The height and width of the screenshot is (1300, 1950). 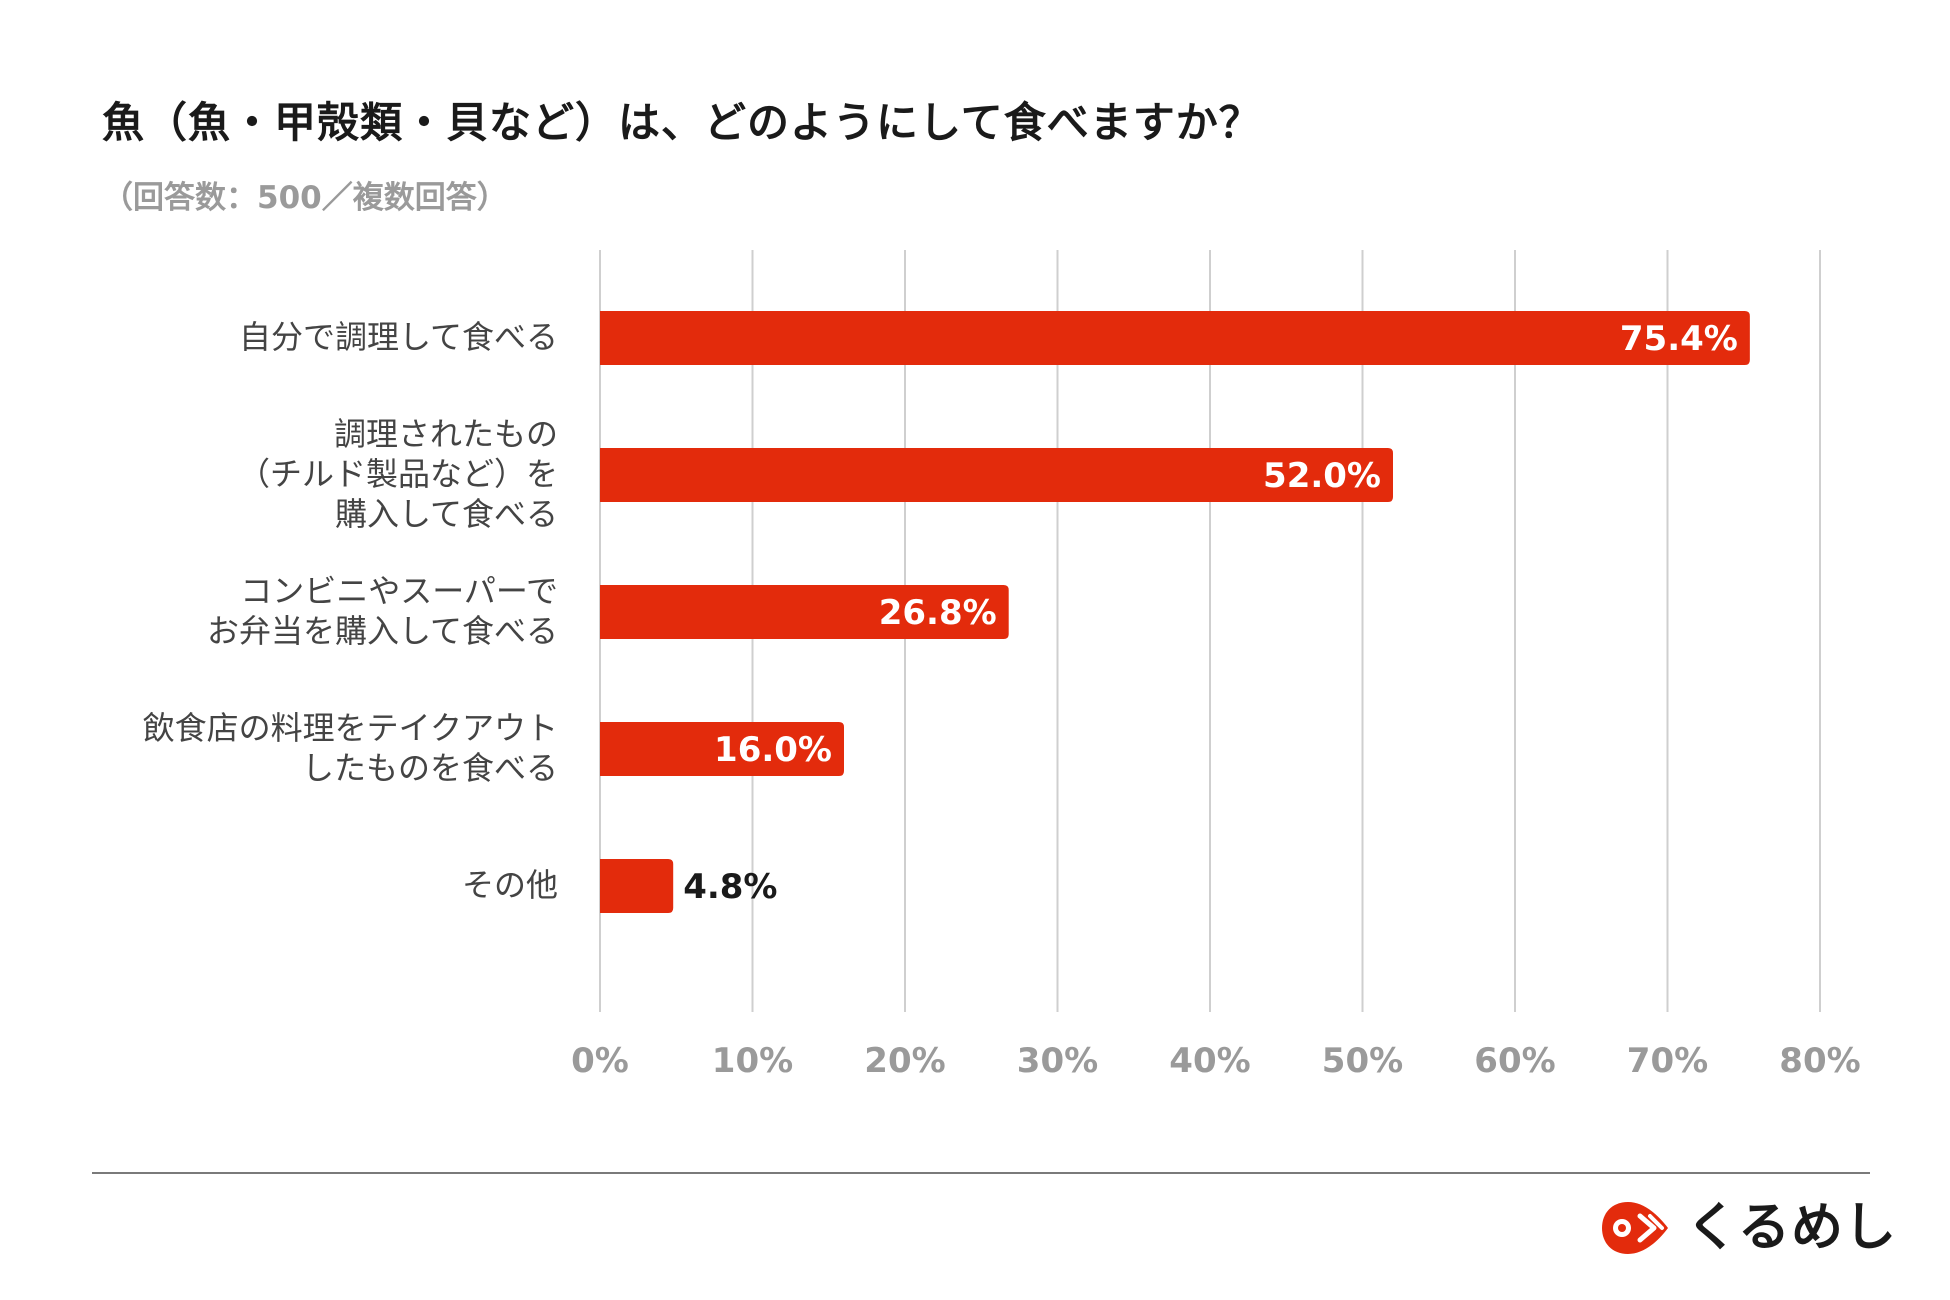 What do you see at coordinates (1362, 1061) in the screenshot?
I see `x-tick-label: 50%` at bounding box center [1362, 1061].